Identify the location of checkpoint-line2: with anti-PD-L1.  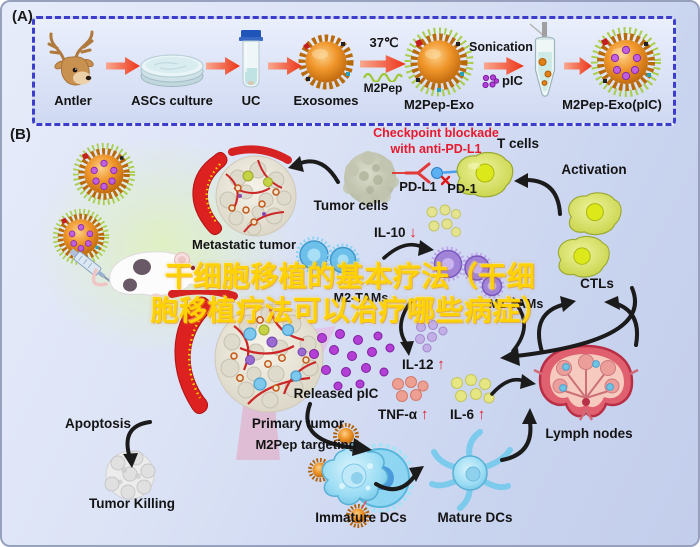
(436, 148).